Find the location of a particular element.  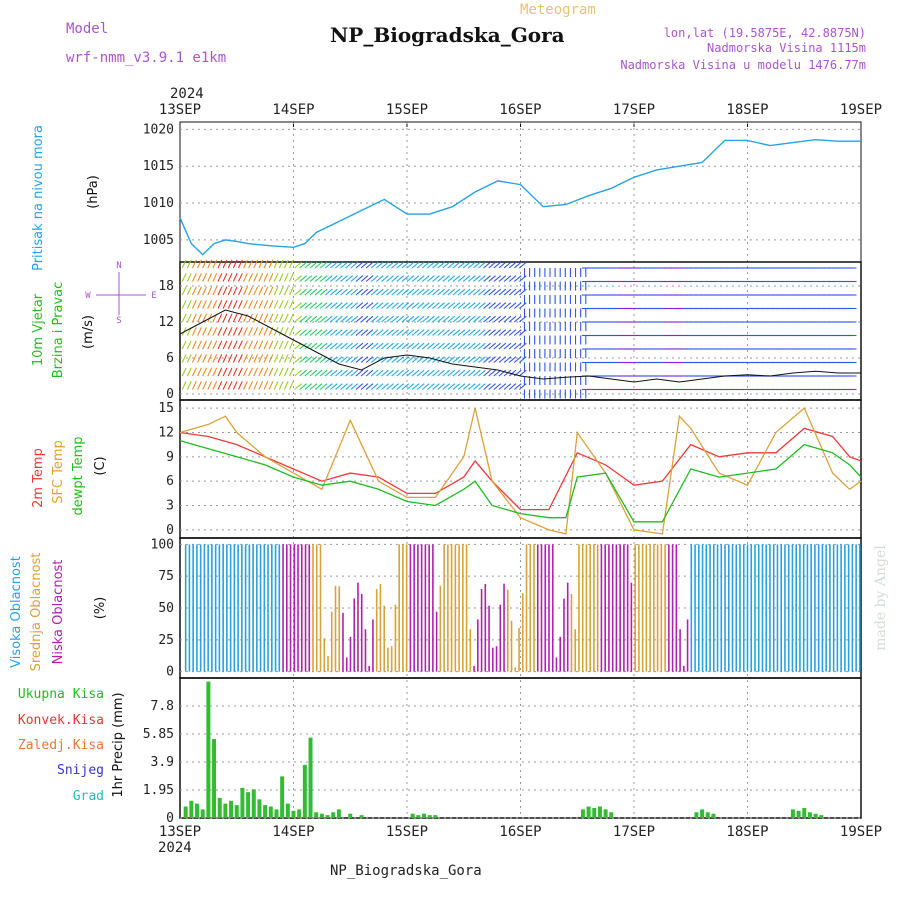

time-label-top: 13SEP is located at coordinates (180, 110).